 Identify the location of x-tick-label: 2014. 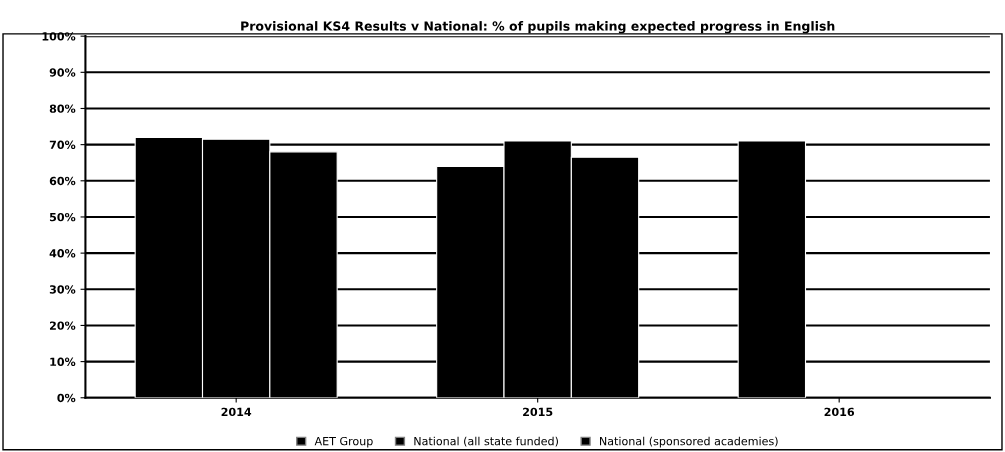
(236, 412).